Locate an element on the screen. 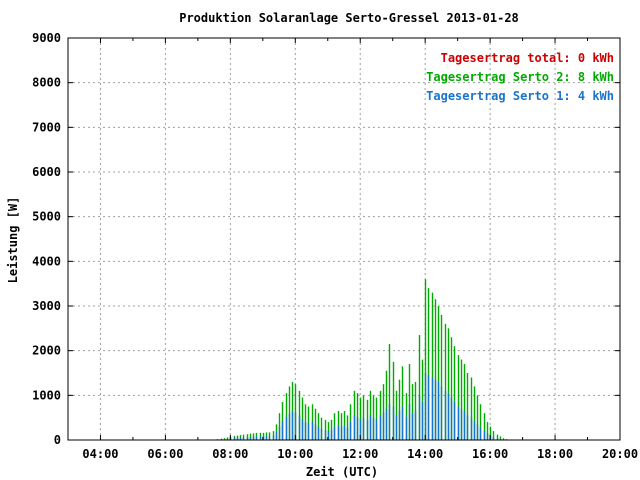  y-tick-label: 7000 is located at coordinates (46, 127).